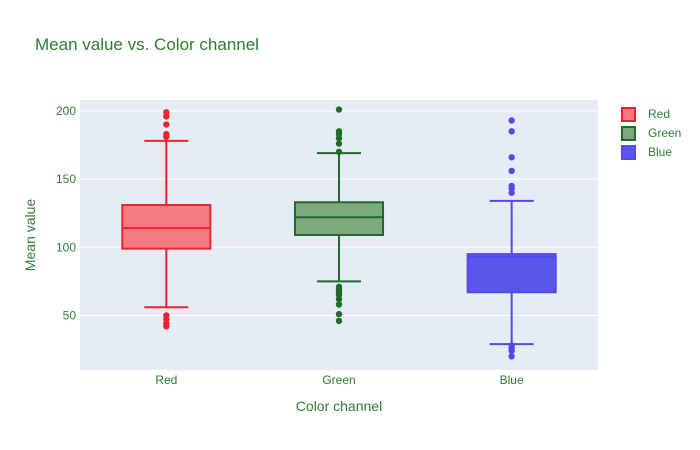  Describe the element at coordinates (66, 111) in the screenshot. I see `y-tick-label: 200` at that location.